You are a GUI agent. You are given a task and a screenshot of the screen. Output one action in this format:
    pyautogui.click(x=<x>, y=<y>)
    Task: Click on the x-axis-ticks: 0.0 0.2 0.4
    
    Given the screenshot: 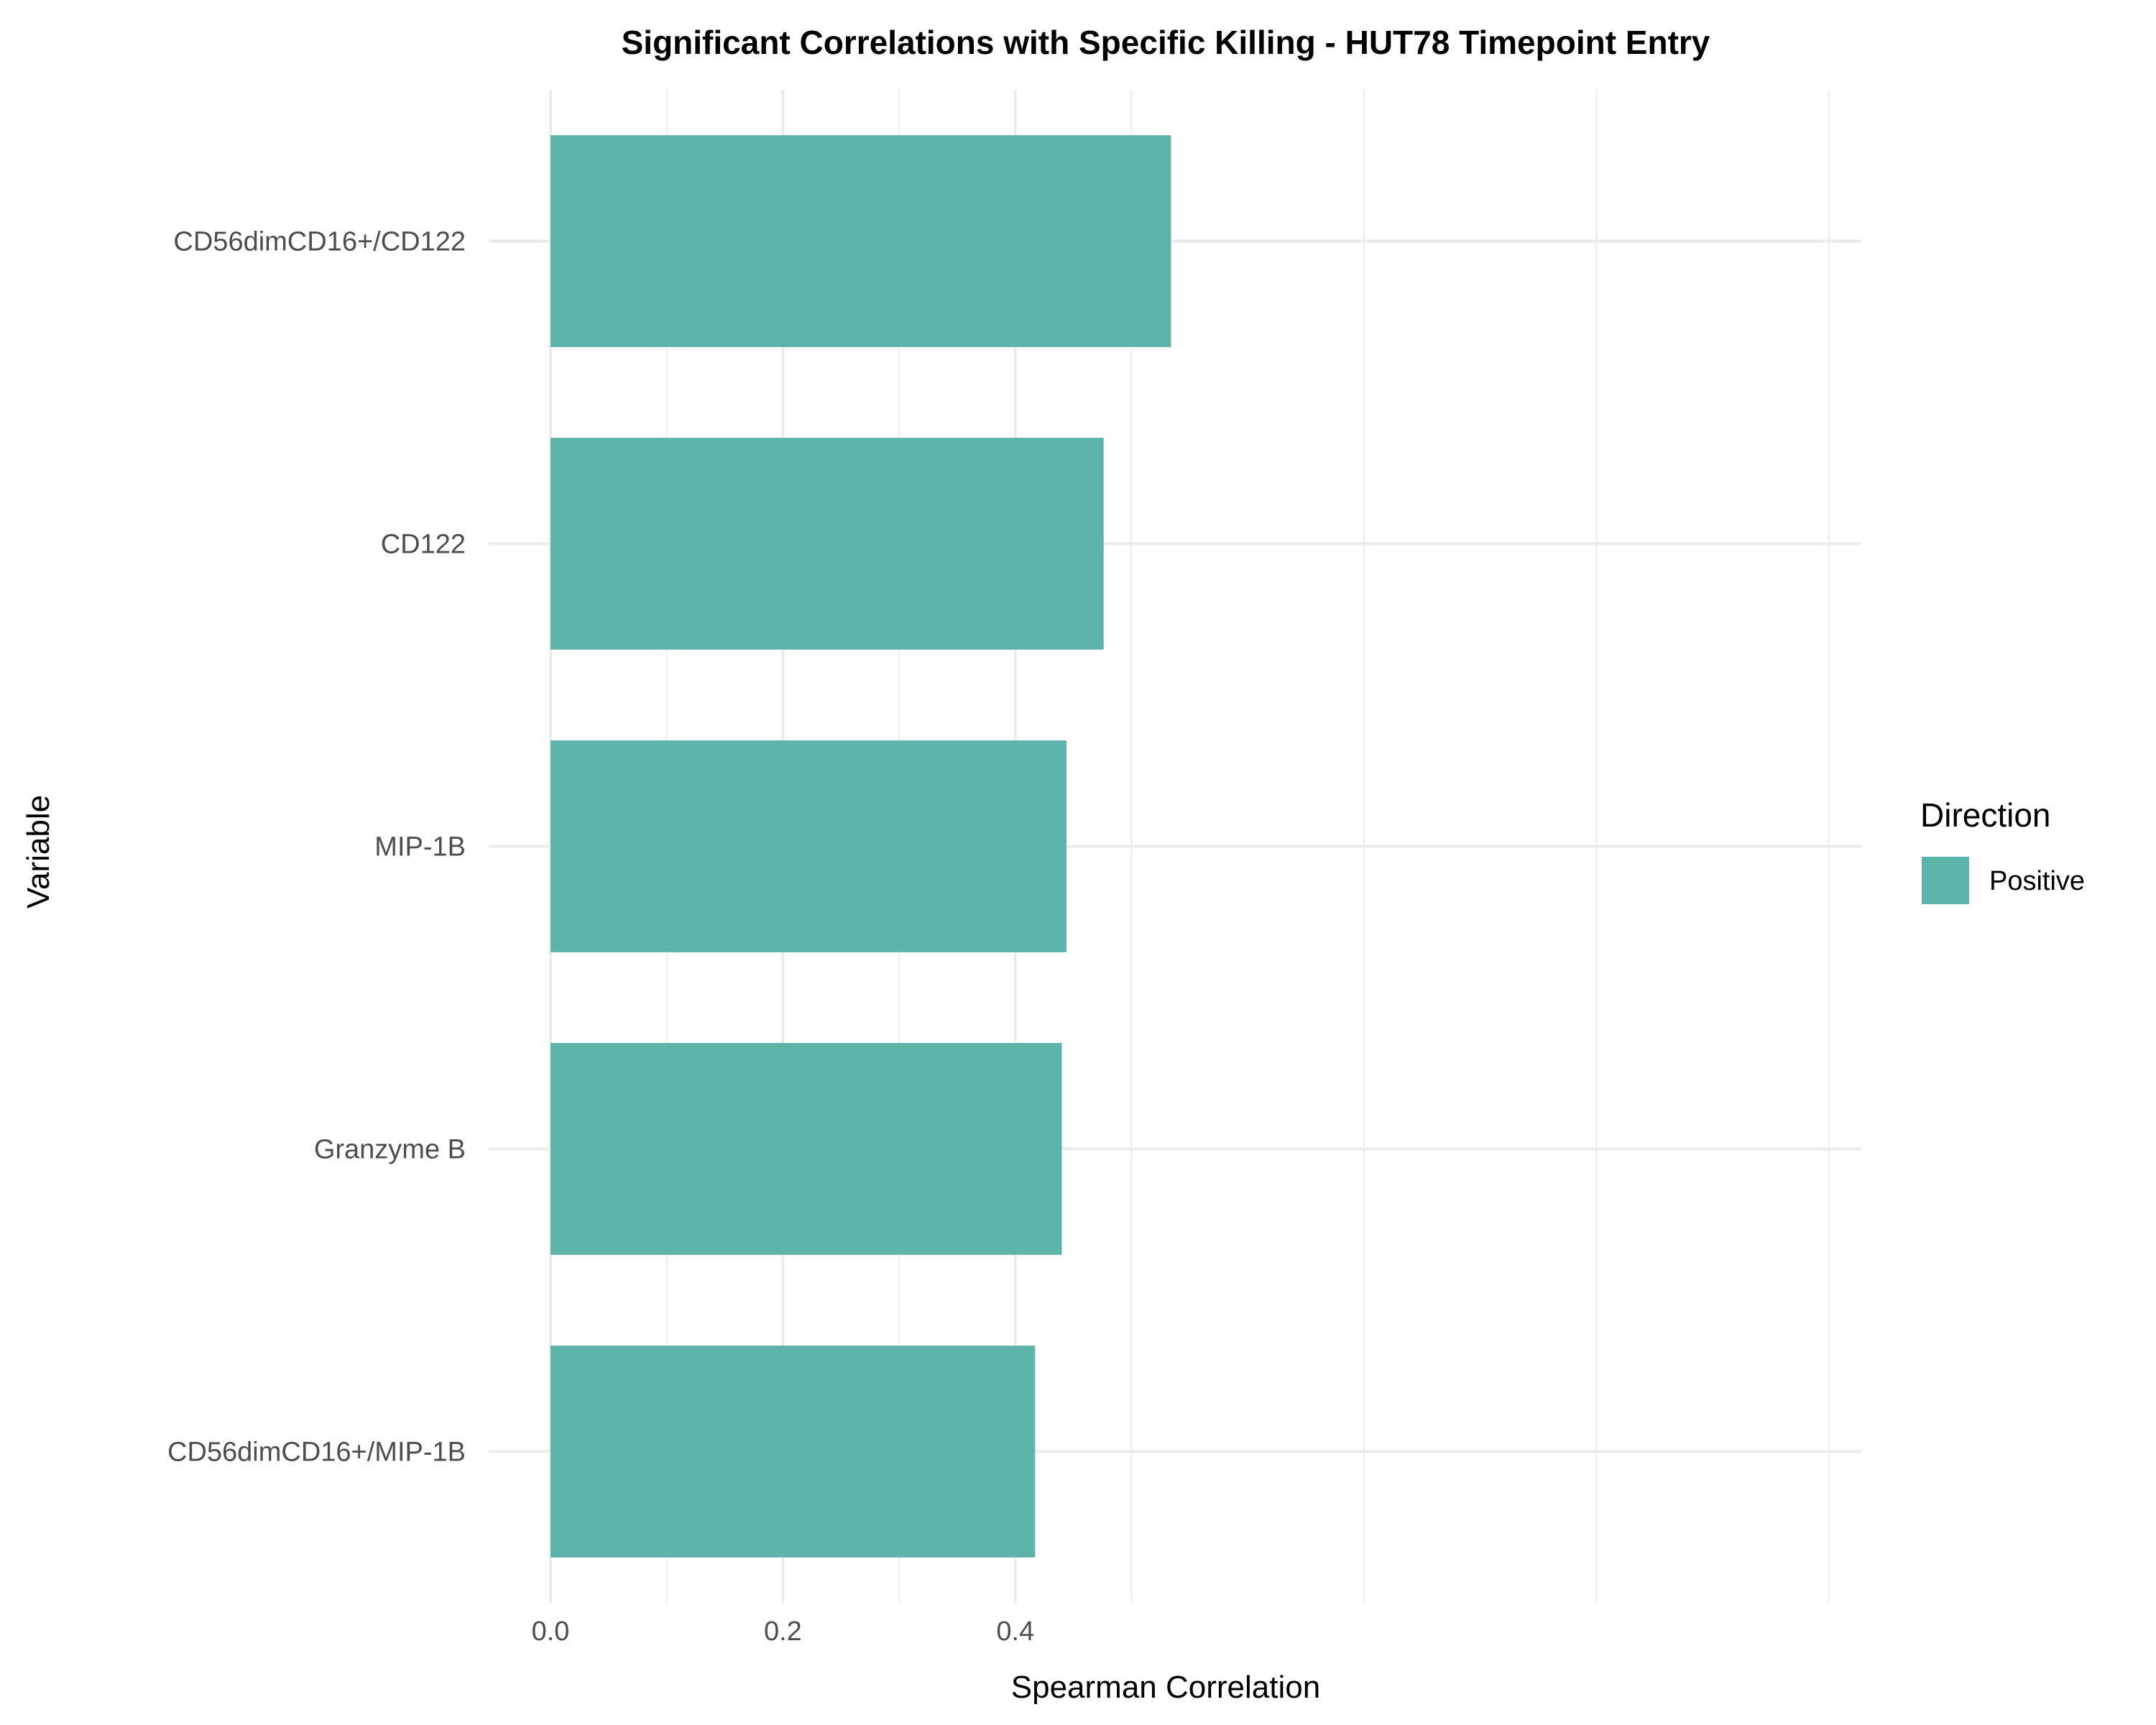 What is the action you would take?
    pyautogui.click(x=784, y=1631)
    